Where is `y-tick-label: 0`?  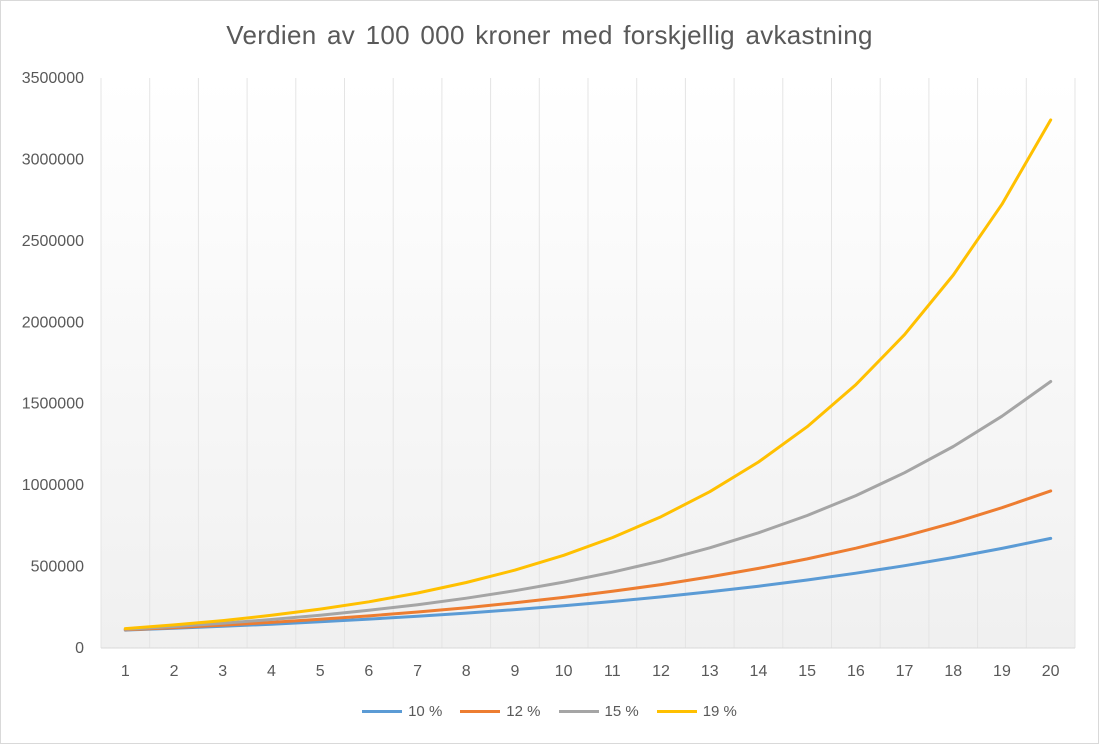
y-tick-label: 0 is located at coordinates (79, 648).